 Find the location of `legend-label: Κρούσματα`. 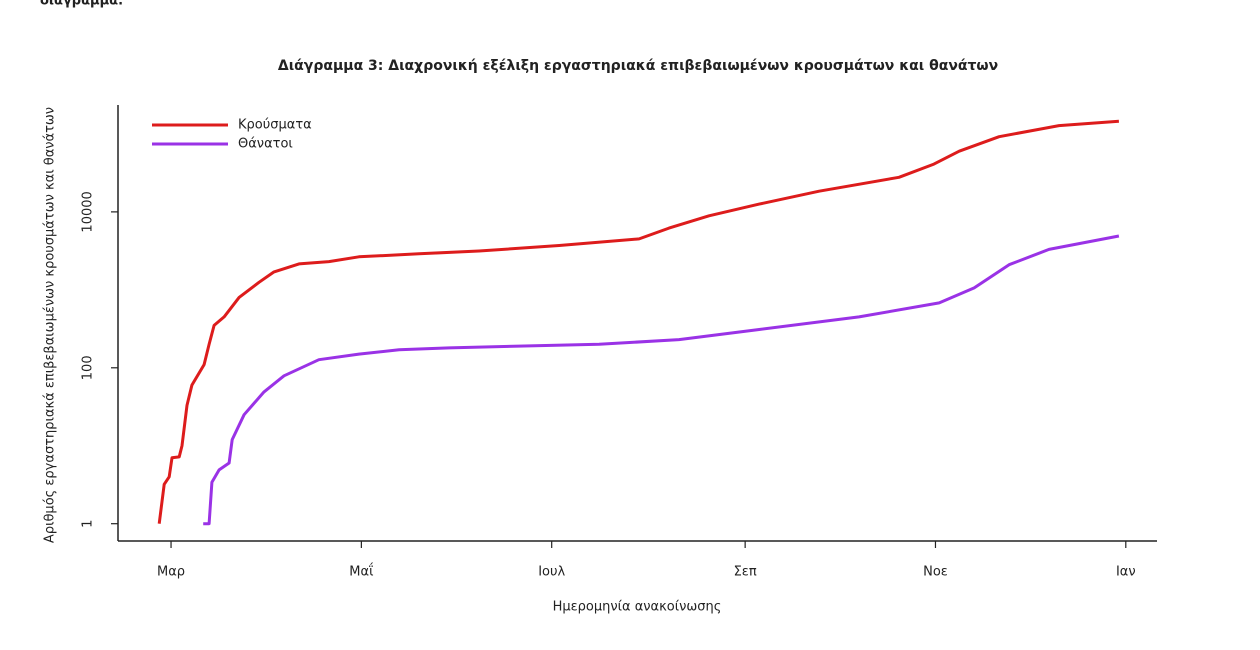

legend-label: Κρούσματα is located at coordinates (275, 125).